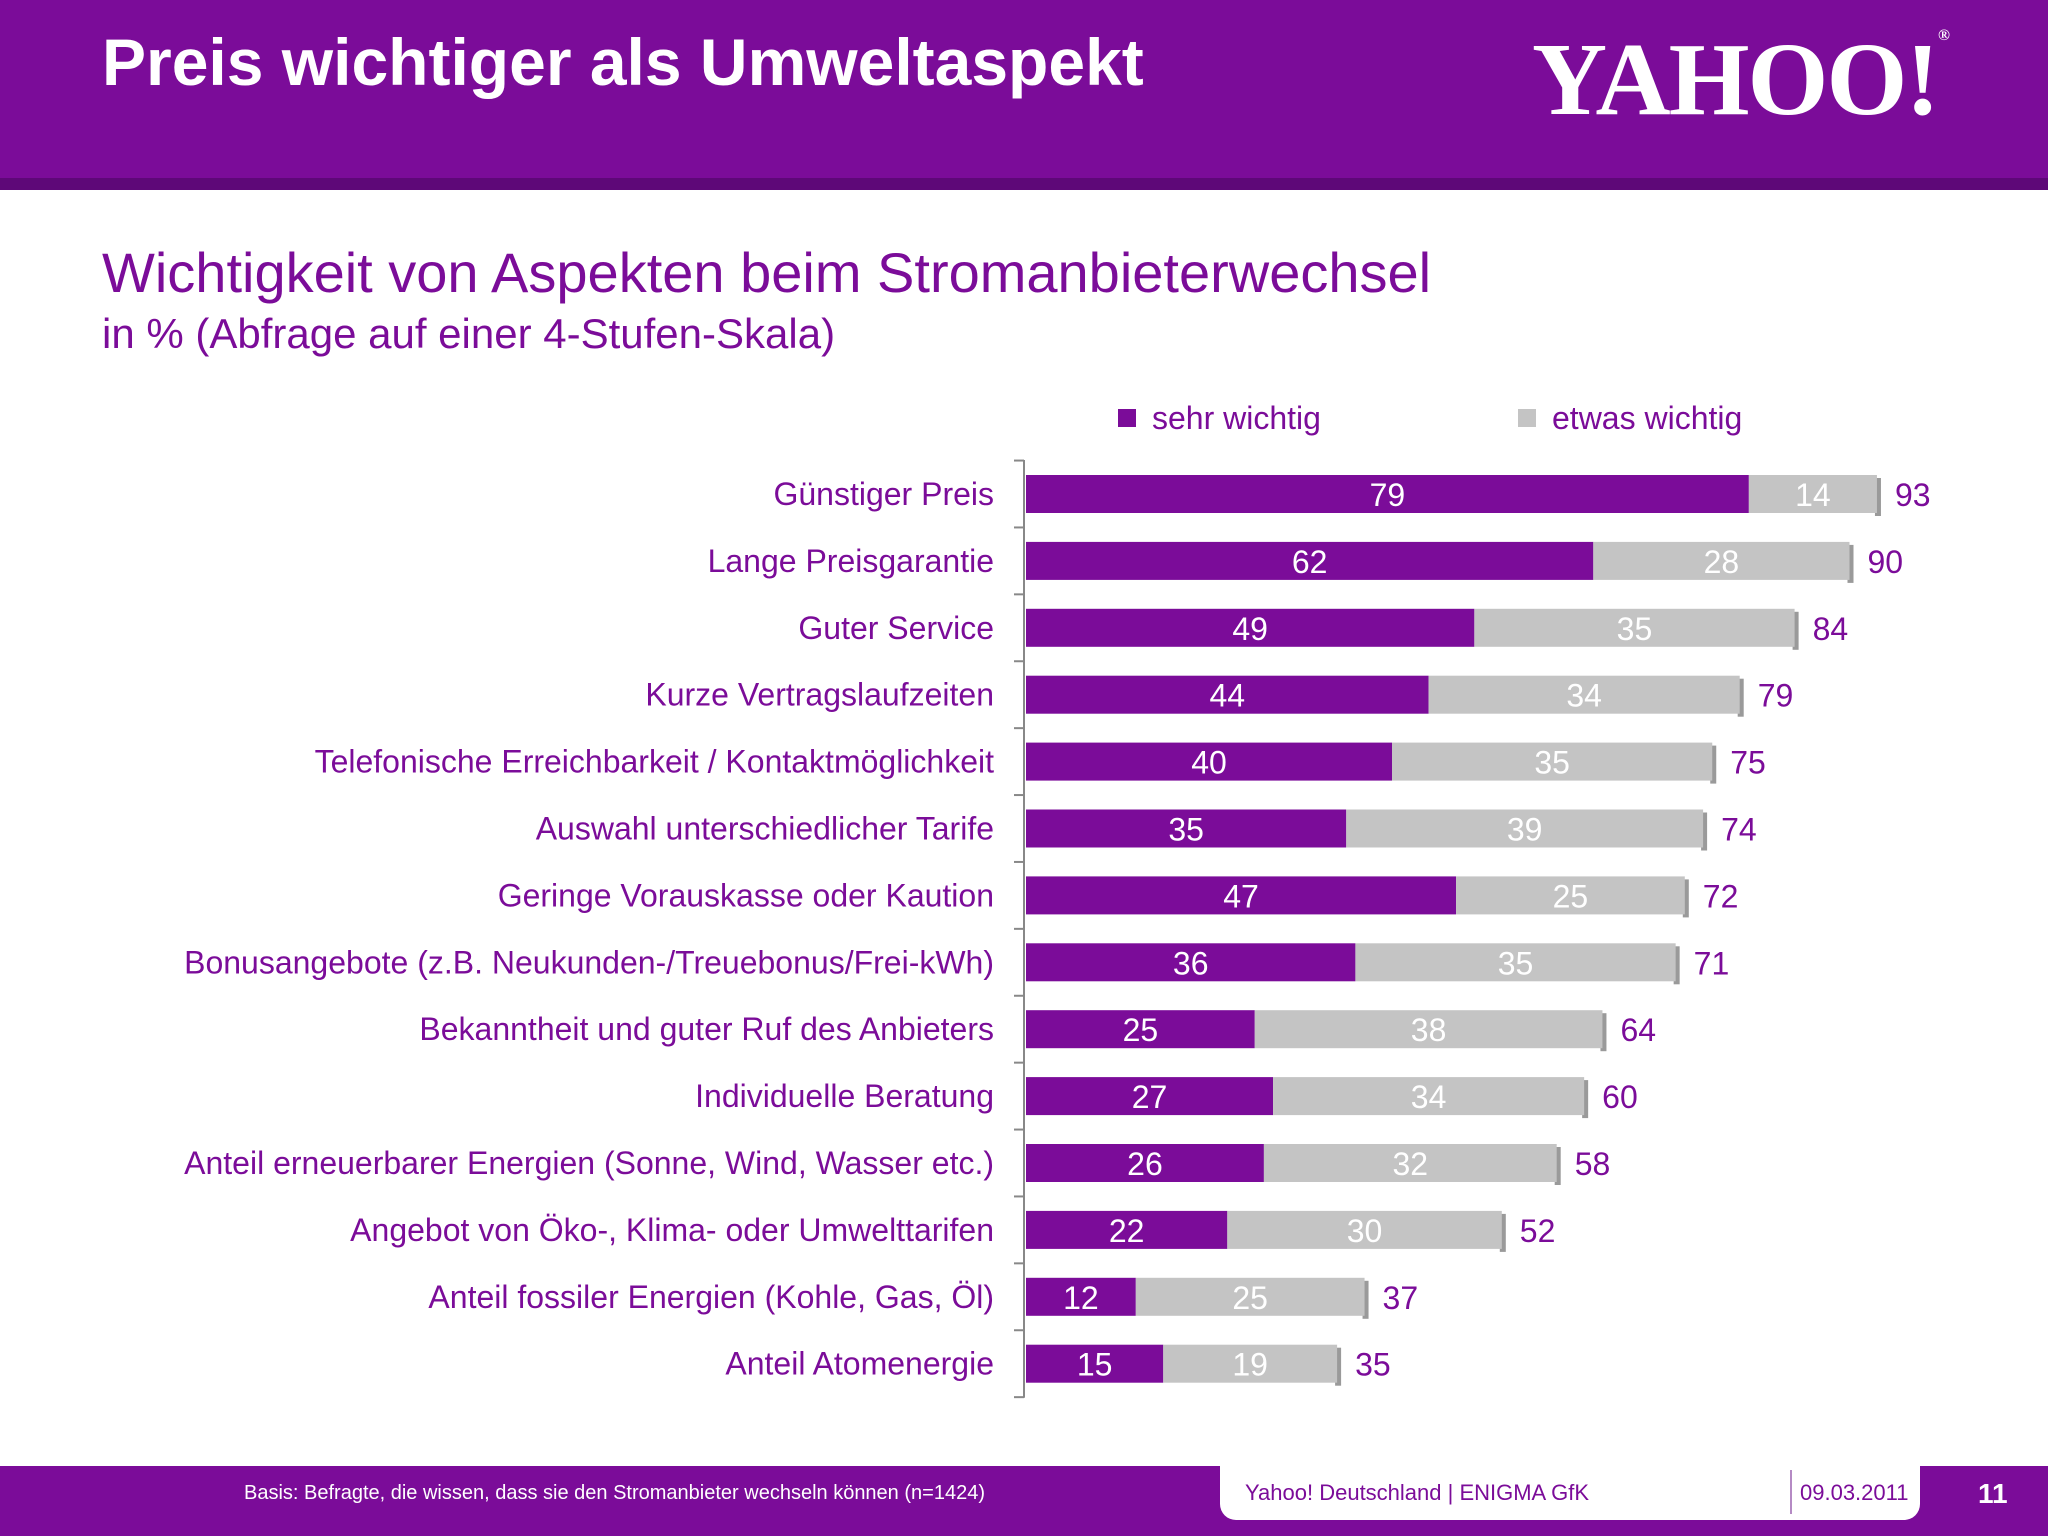  I want to click on data-label-total: 71, so click(1712, 963).